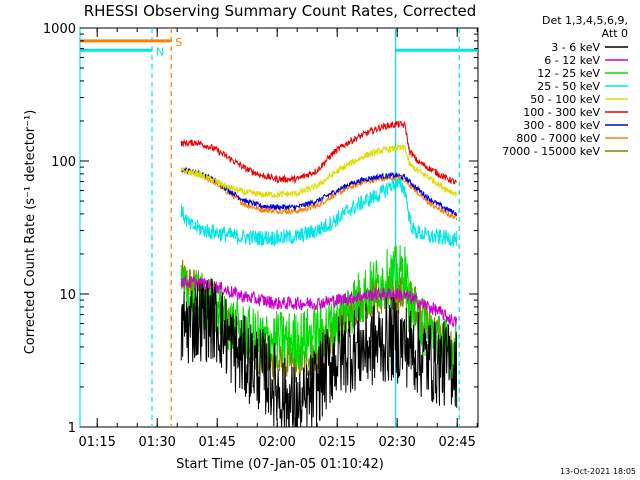 The image size is (640, 480). What do you see at coordinates (67, 295) in the screenshot?
I see `y-tick-label: 10` at bounding box center [67, 295].